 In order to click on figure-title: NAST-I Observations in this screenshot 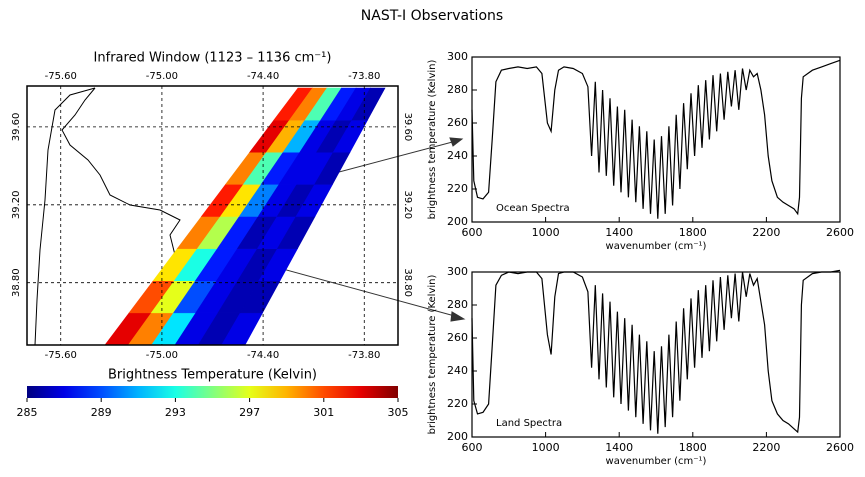, I will do `click(432, 16)`.